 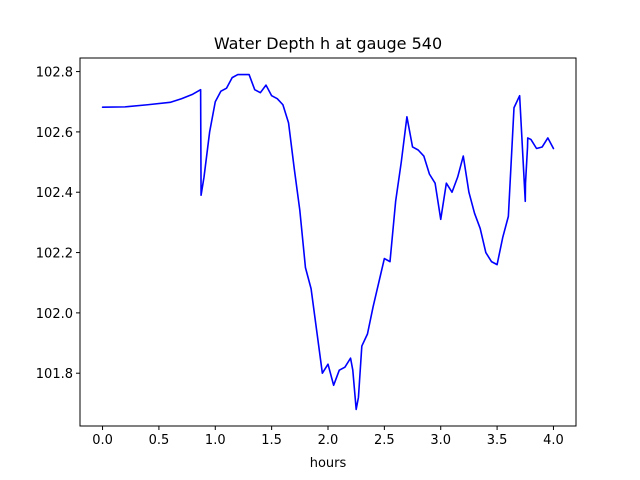 What do you see at coordinates (54, 374) in the screenshot?
I see `y-tick-label: 101.8` at bounding box center [54, 374].